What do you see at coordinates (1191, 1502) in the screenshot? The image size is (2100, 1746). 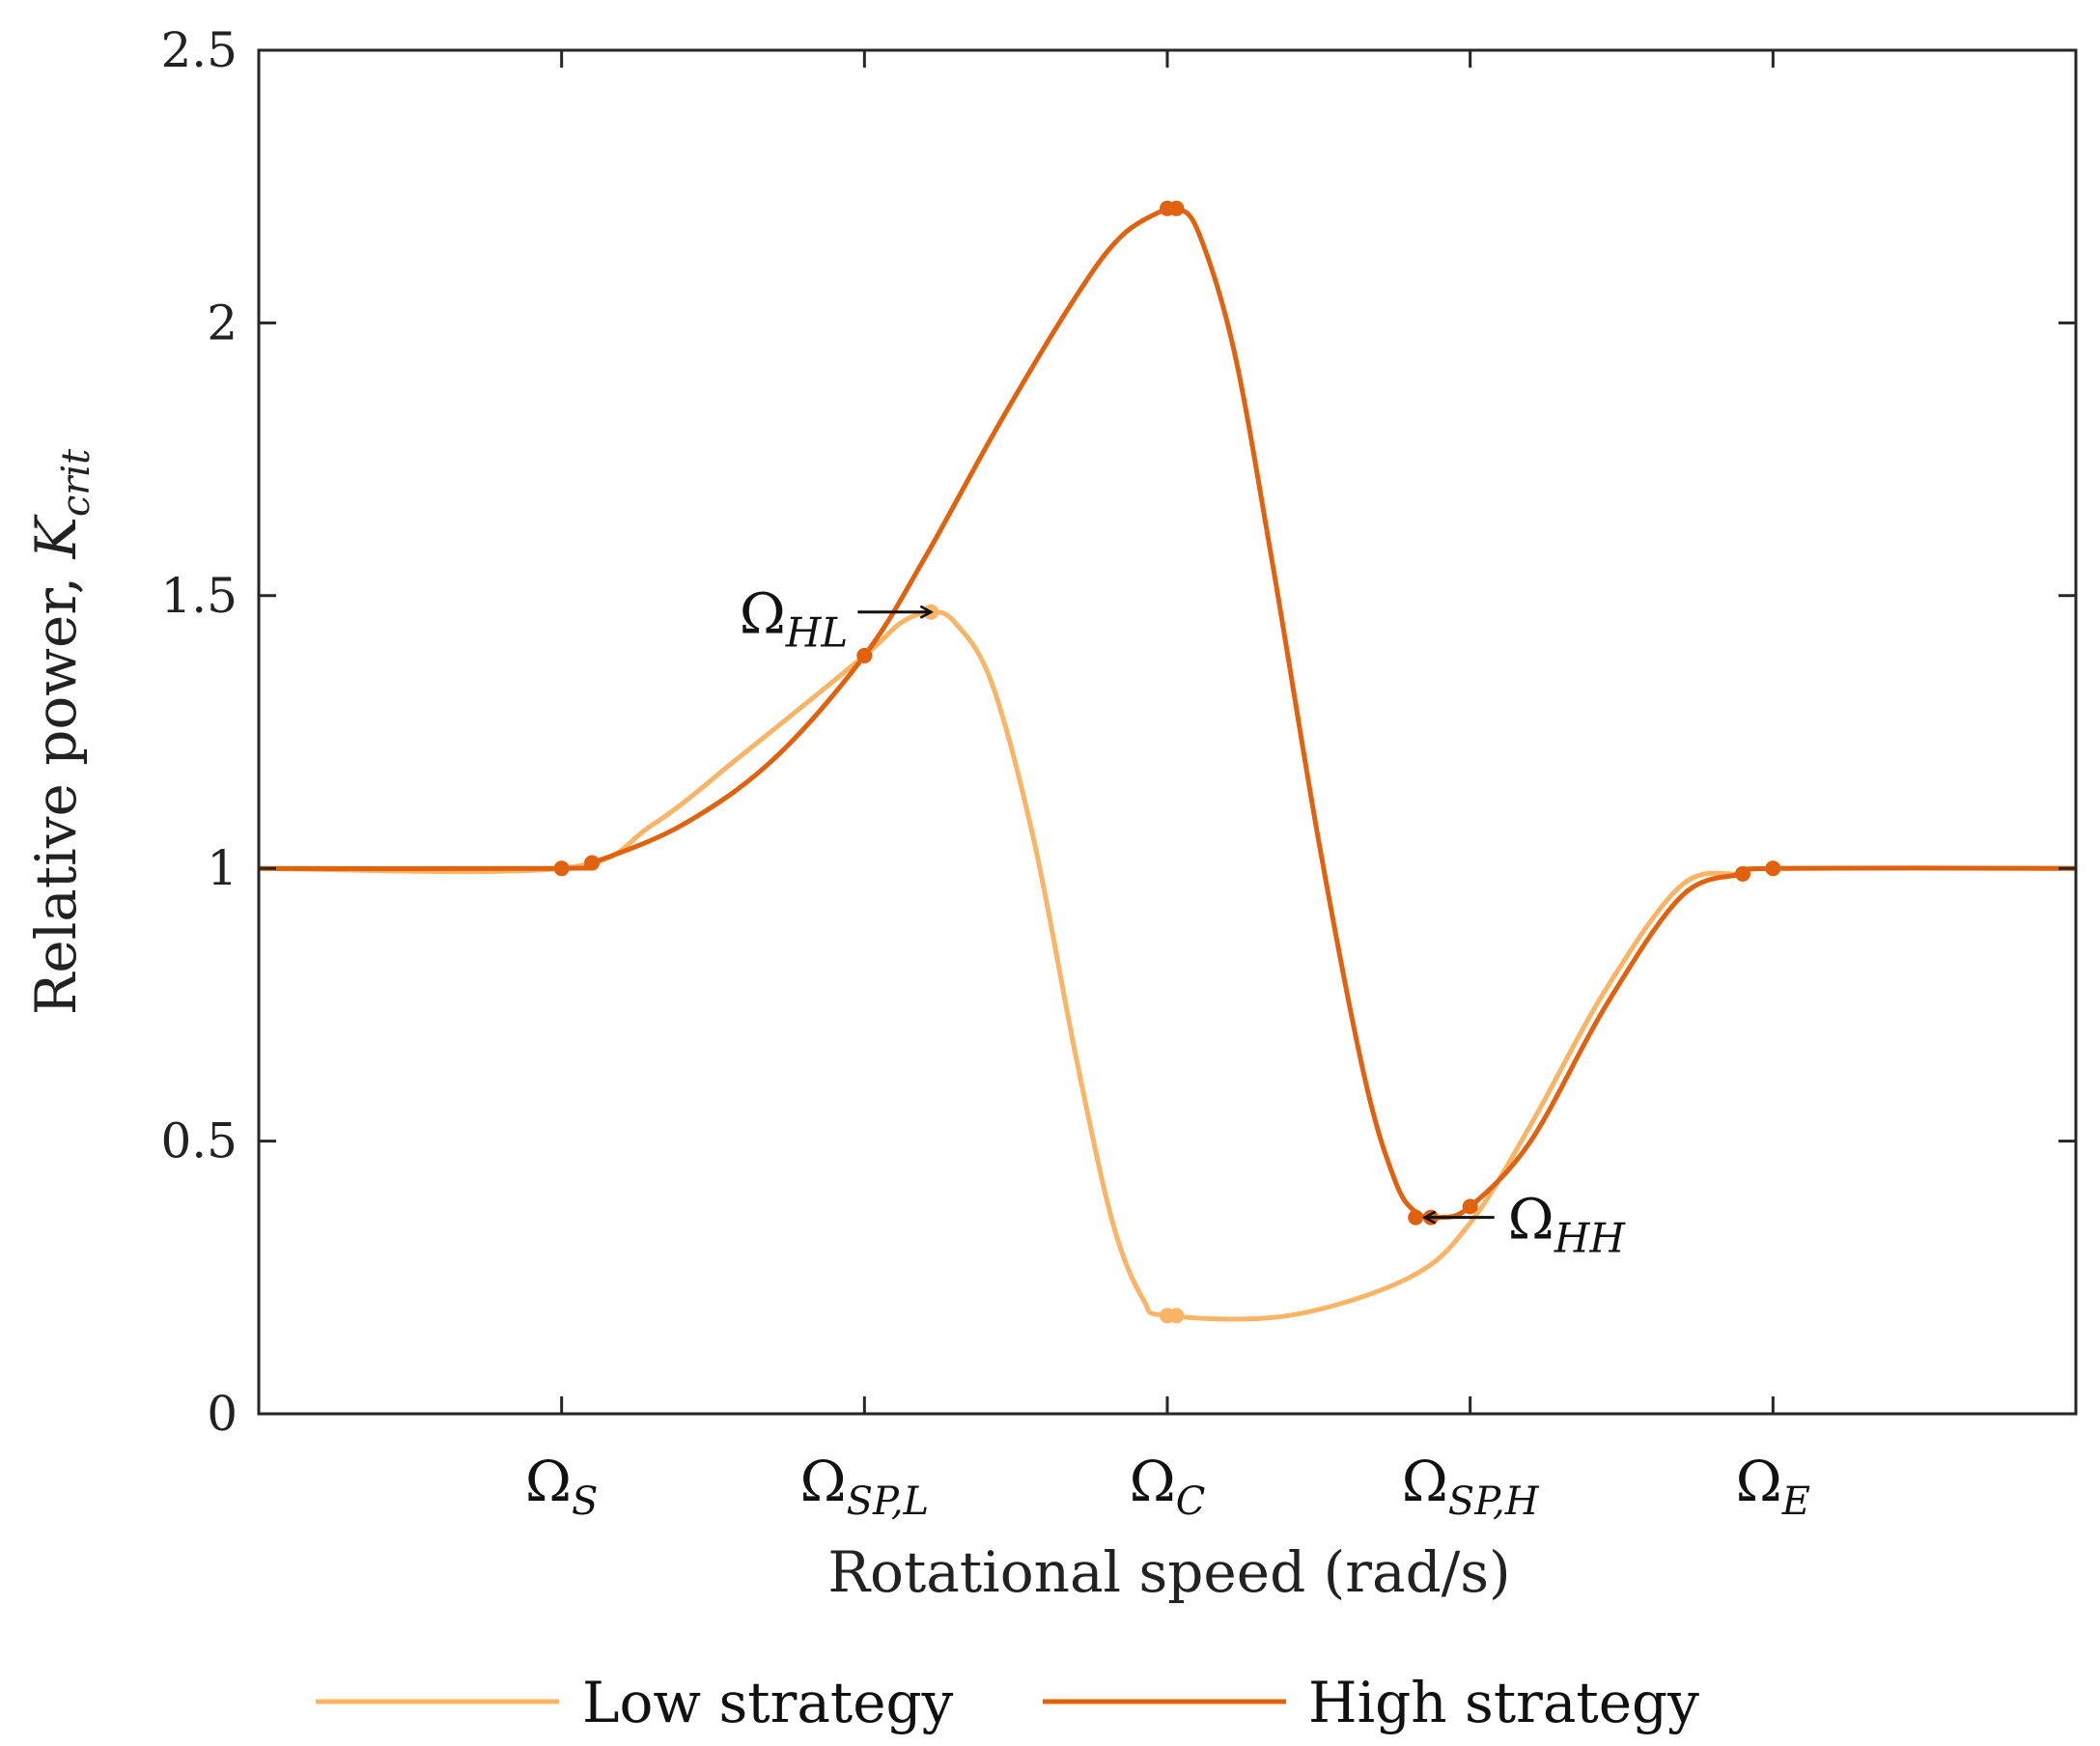 I see `x-tick-subscript: C` at bounding box center [1191, 1502].